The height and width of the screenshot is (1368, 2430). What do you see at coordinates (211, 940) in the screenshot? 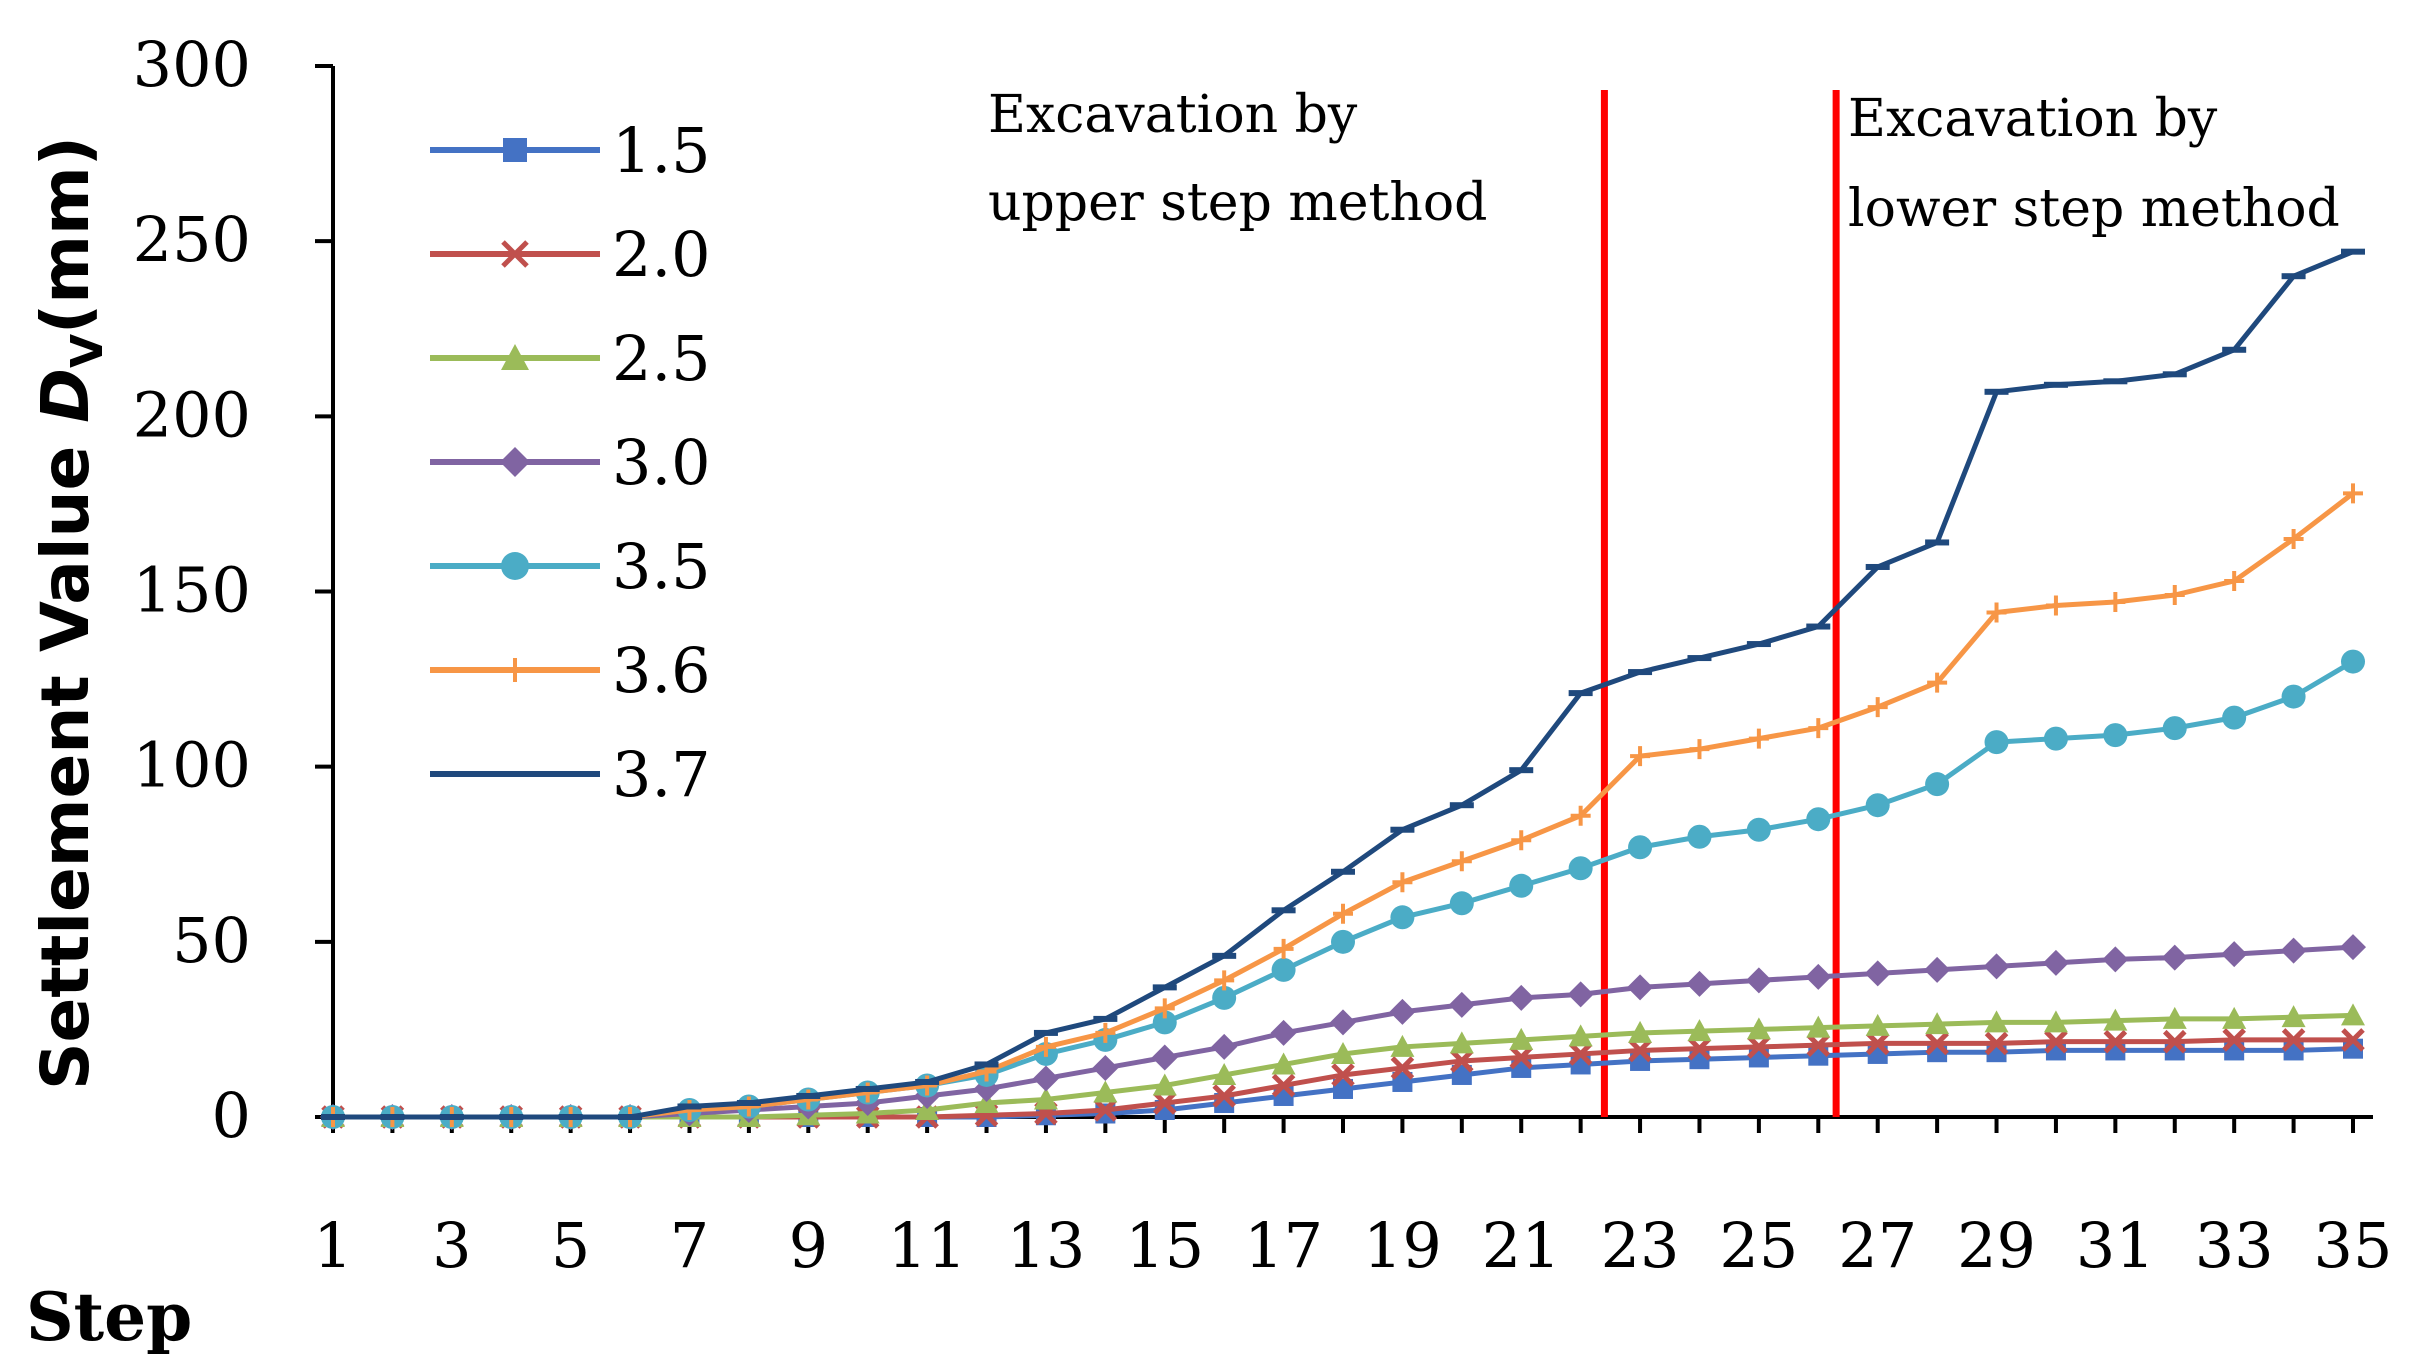
I see `y-tick-label: 50` at bounding box center [211, 940].